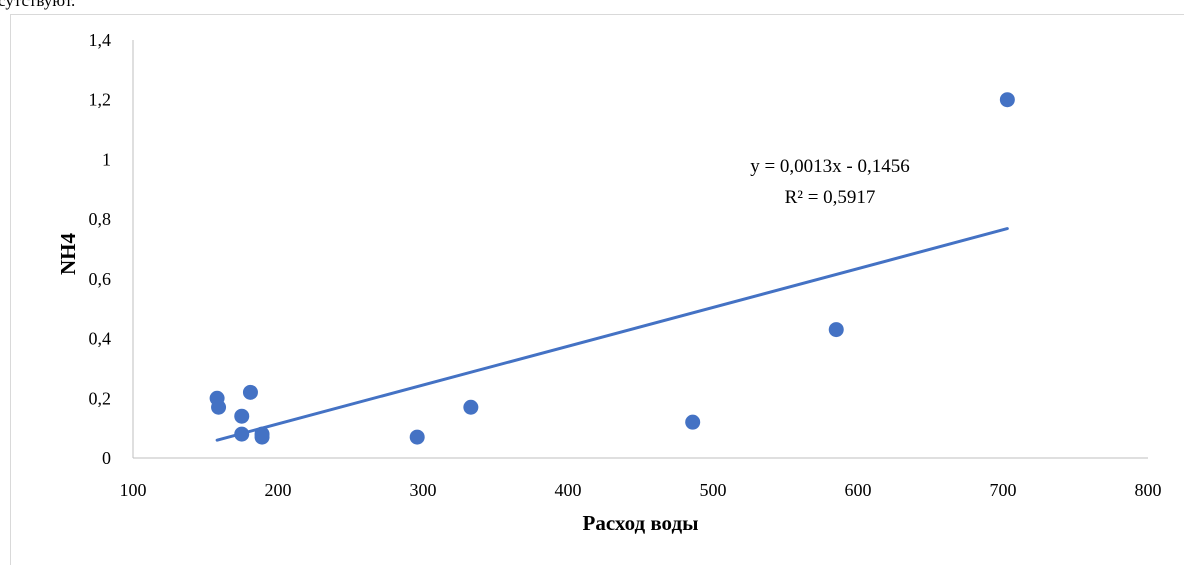  What do you see at coordinates (106, 159) in the screenshot?
I see `y-tick-label: 1` at bounding box center [106, 159].